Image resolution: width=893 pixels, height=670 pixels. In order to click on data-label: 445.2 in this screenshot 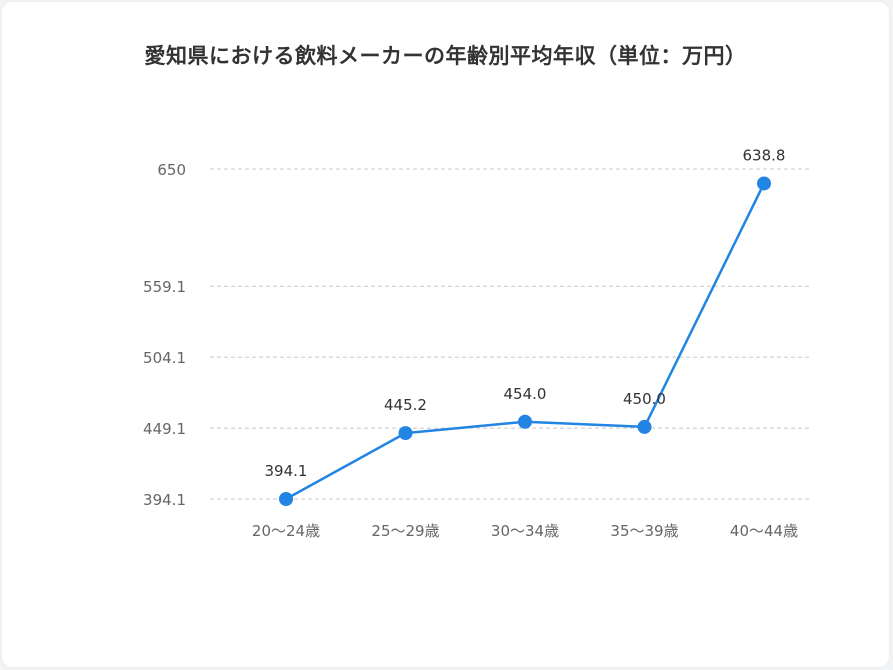, I will do `click(405, 405)`.